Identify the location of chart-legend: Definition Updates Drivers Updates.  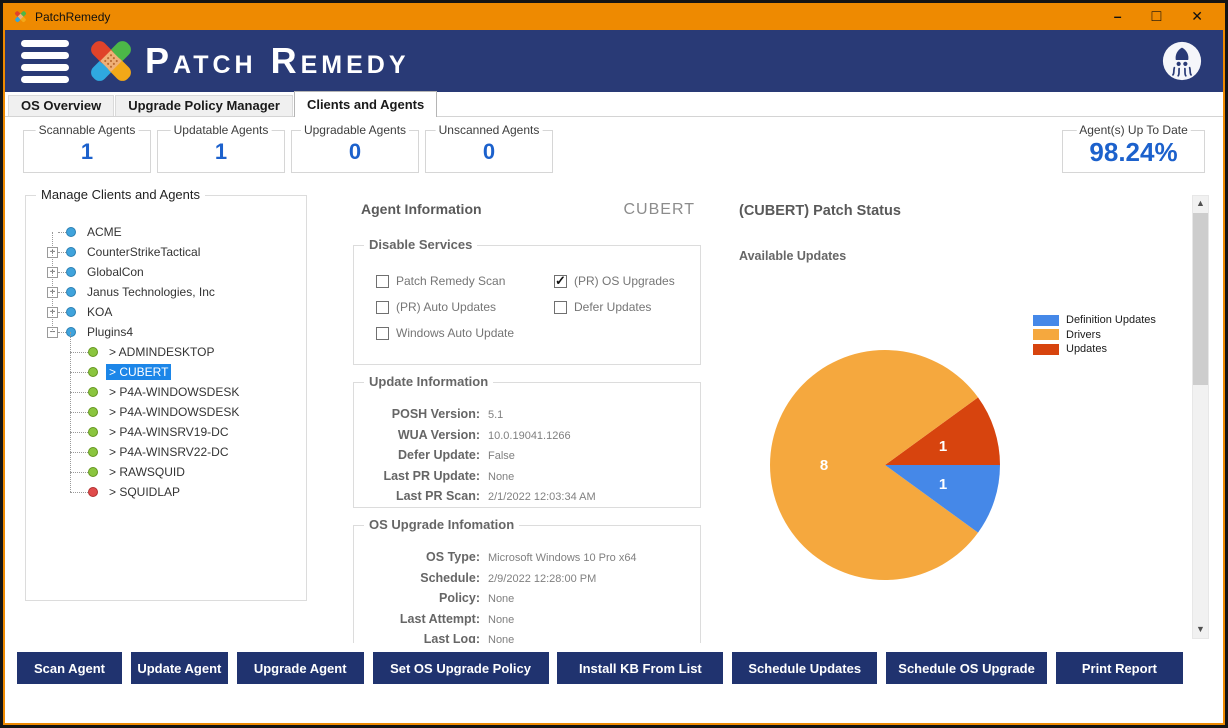
(1094, 335).